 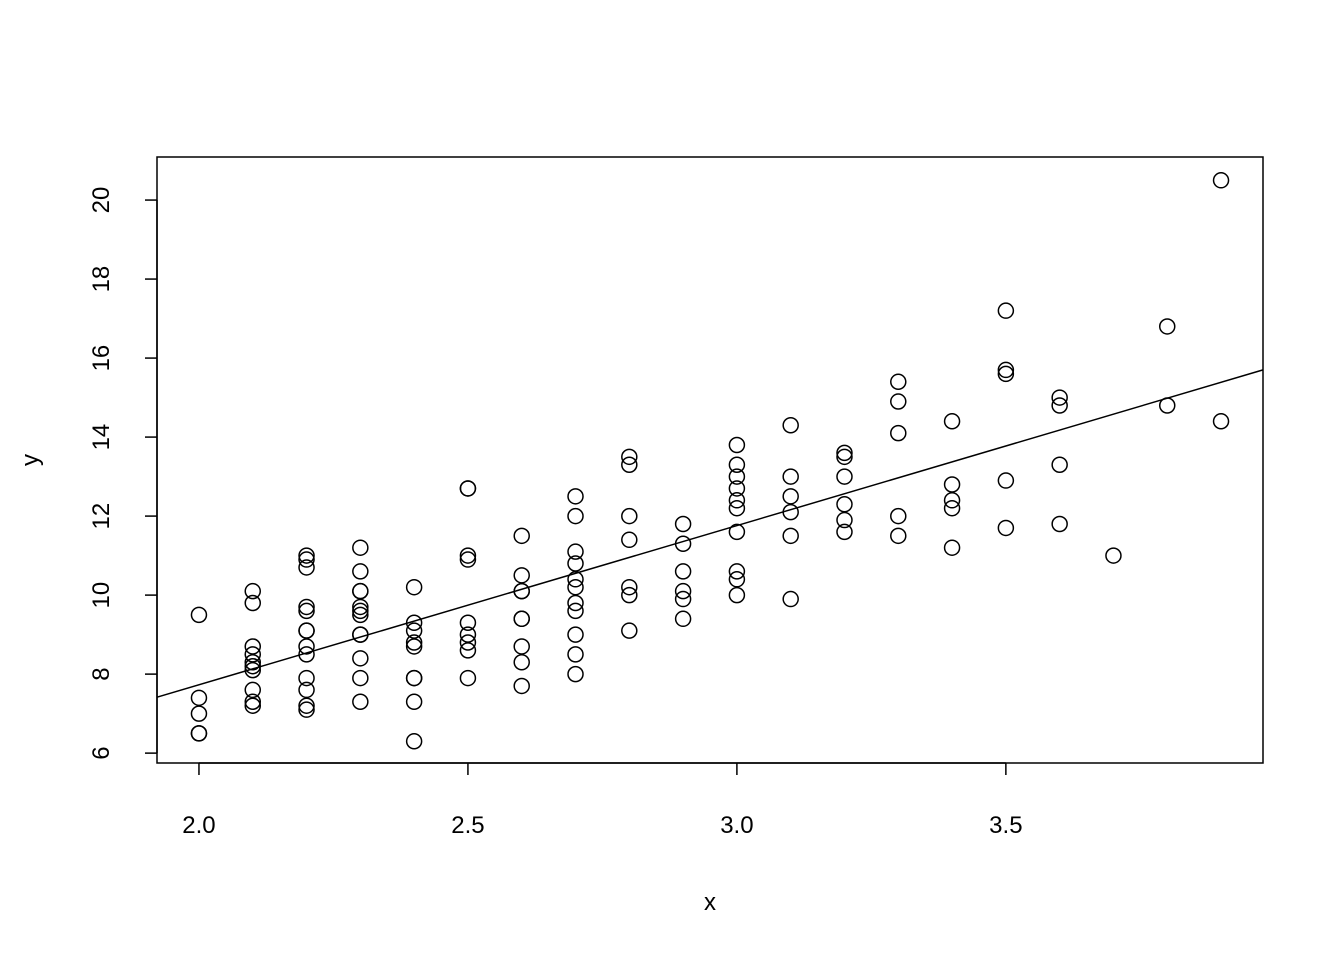 I want to click on x-tick-label: 3.0, so click(x=736, y=825).